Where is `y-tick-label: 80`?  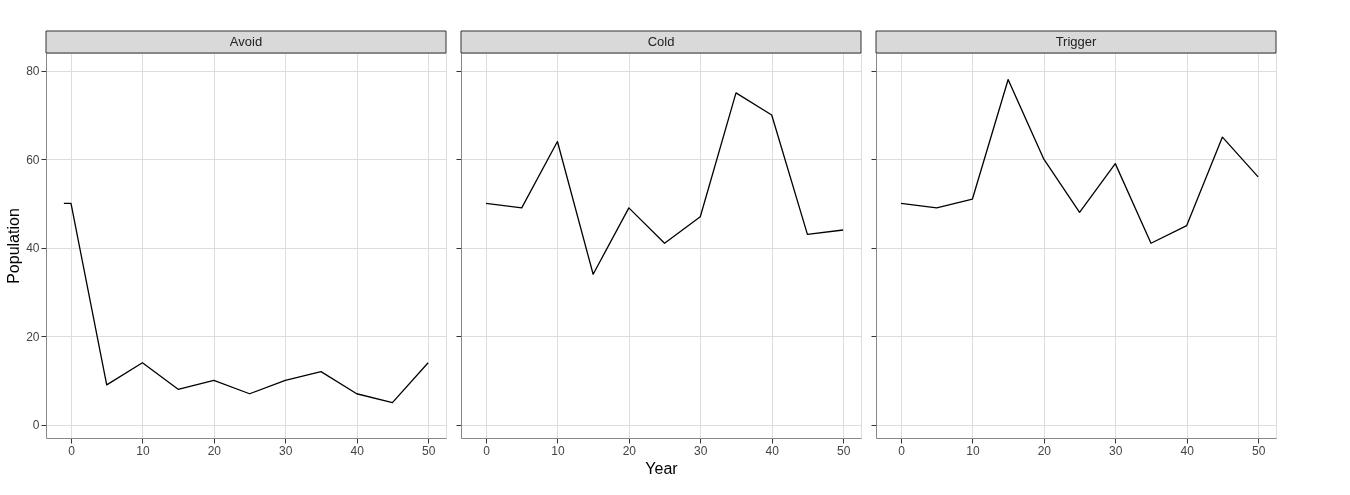 y-tick-label: 80 is located at coordinates (33, 71).